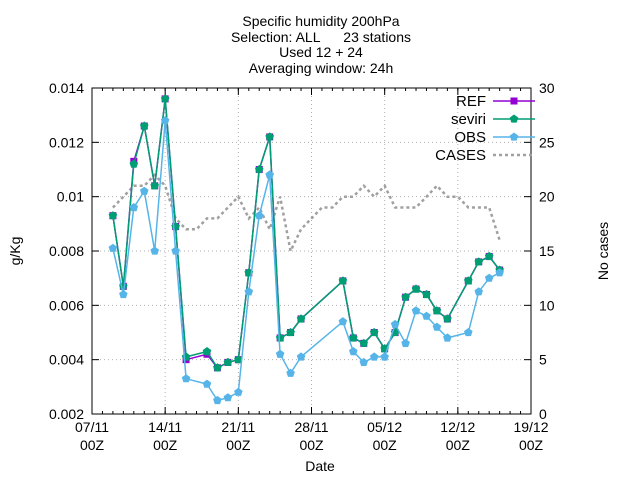 This screenshot has width=640, height=480. What do you see at coordinates (603, 251) in the screenshot?
I see `y2-axis-label: No cases` at bounding box center [603, 251].